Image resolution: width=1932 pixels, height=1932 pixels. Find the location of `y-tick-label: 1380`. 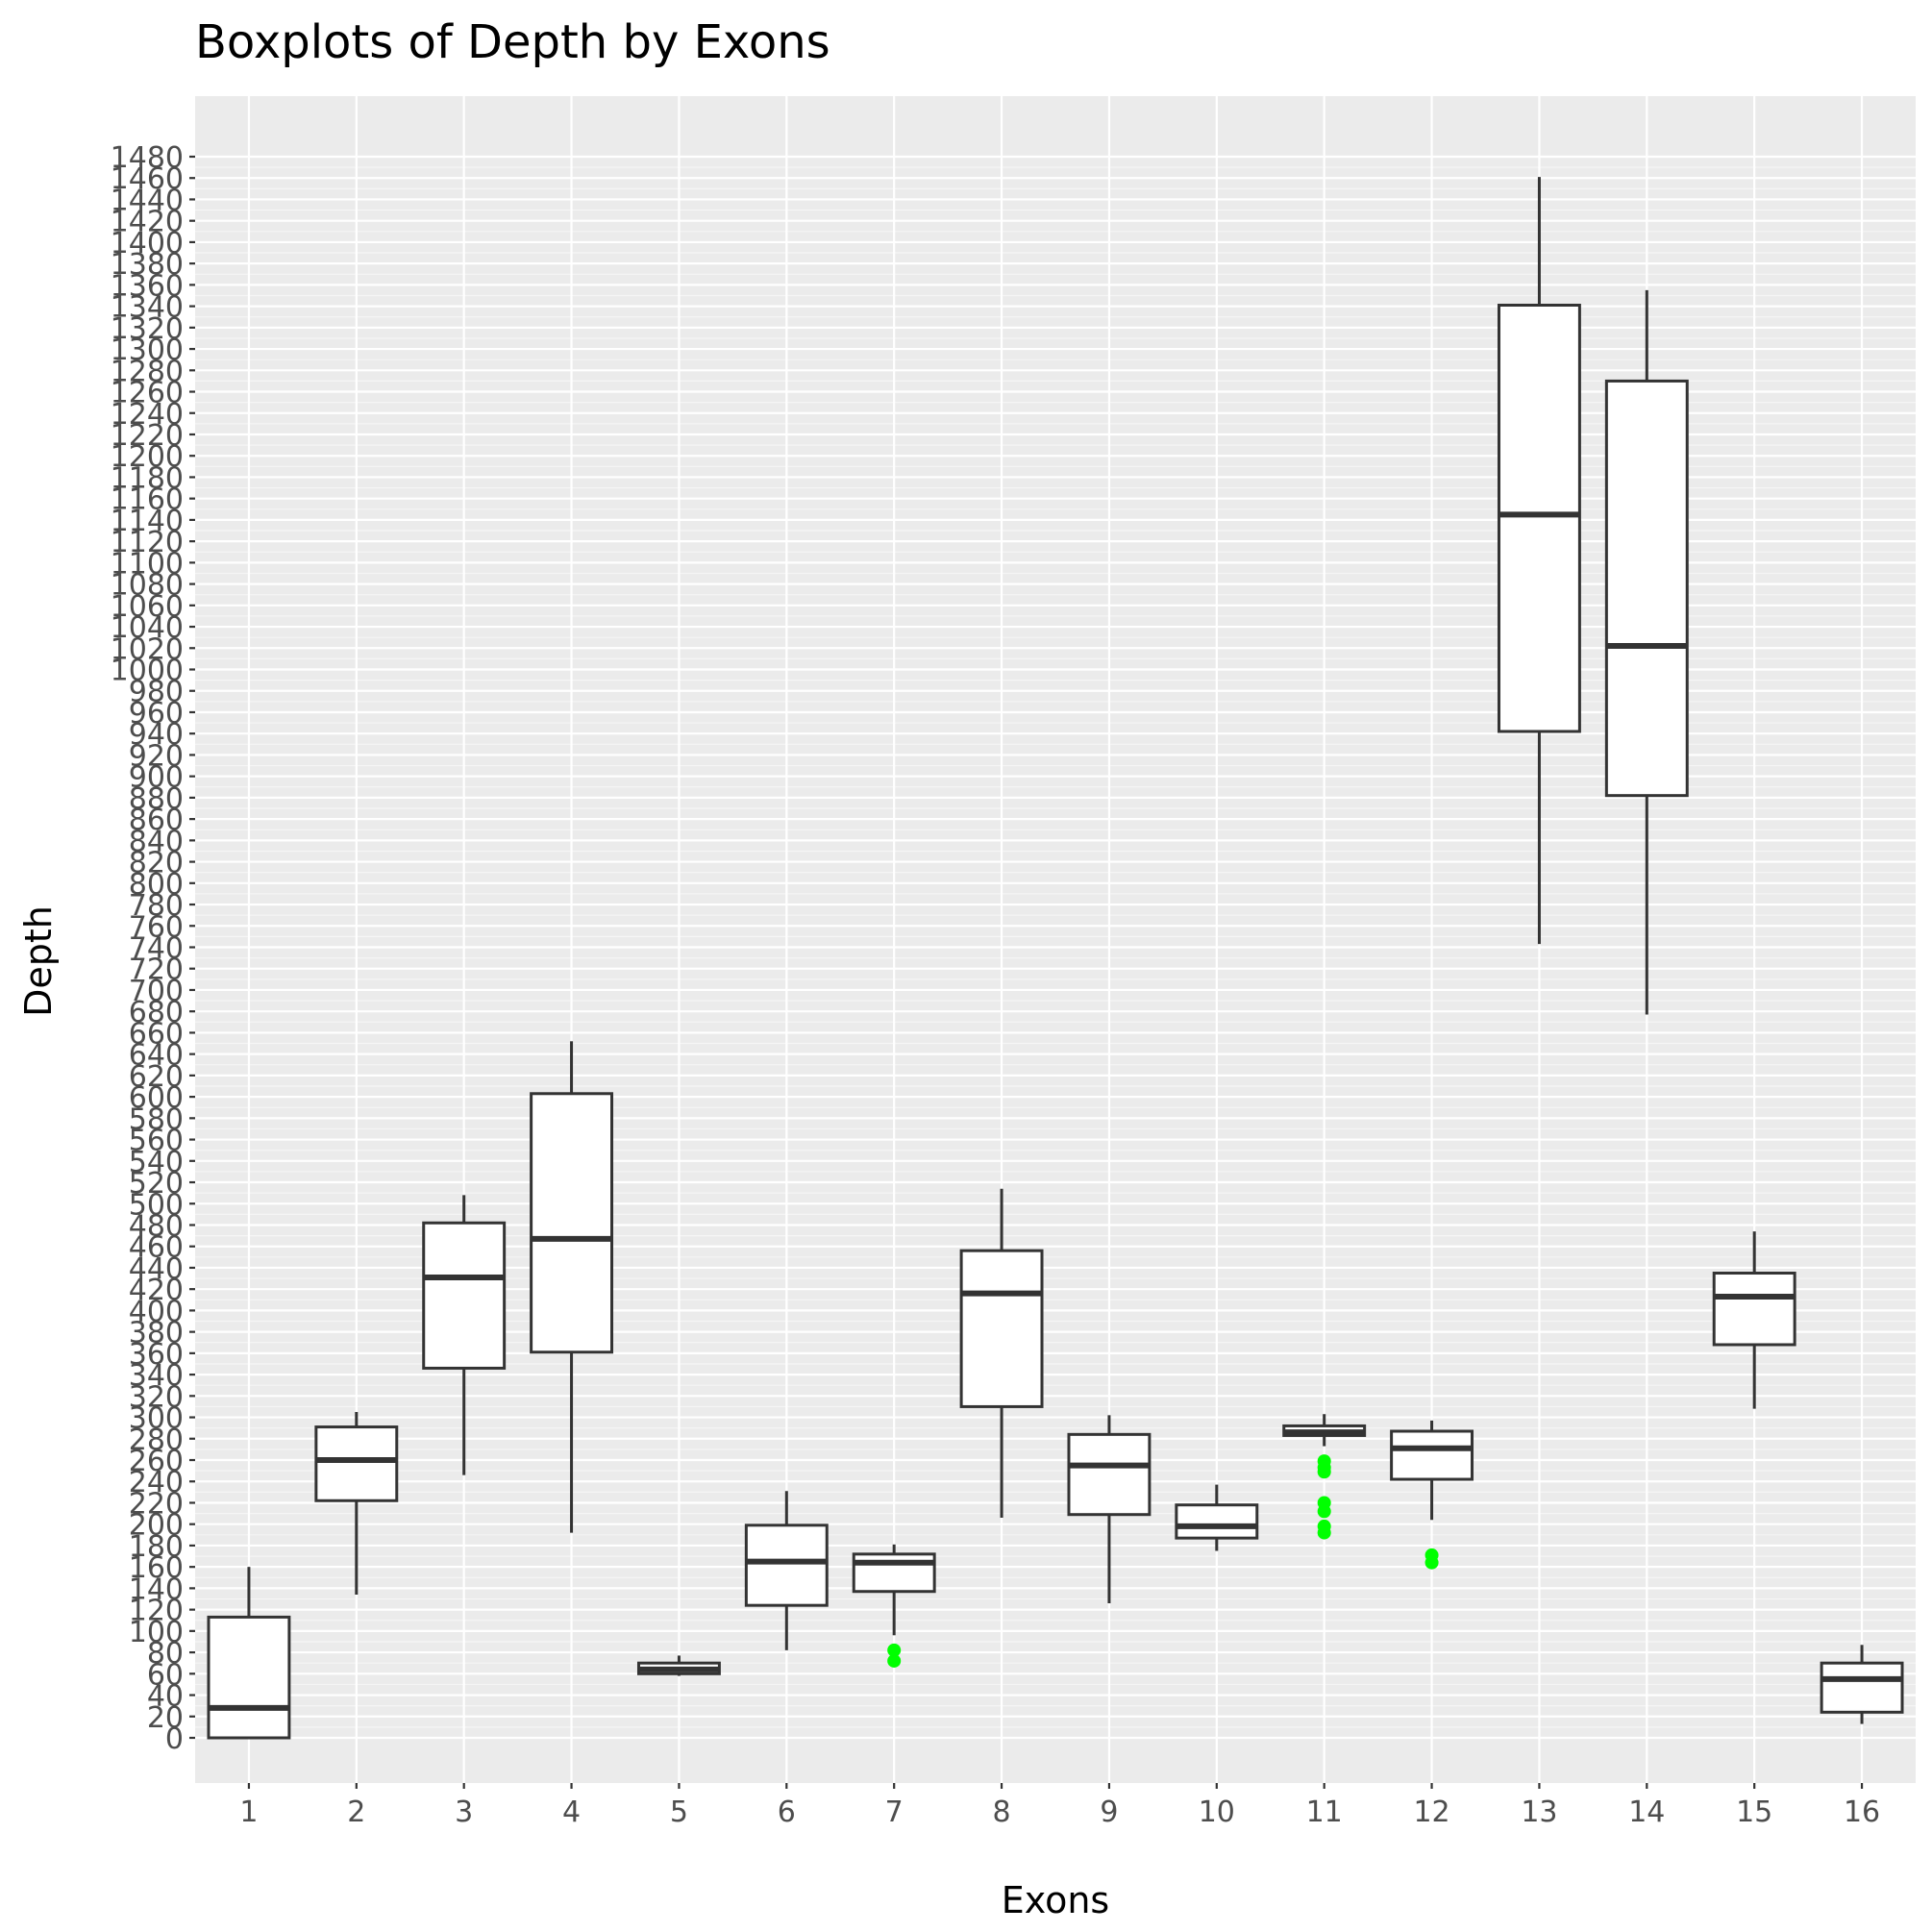

y-tick-label: 1380 is located at coordinates (148, 265).